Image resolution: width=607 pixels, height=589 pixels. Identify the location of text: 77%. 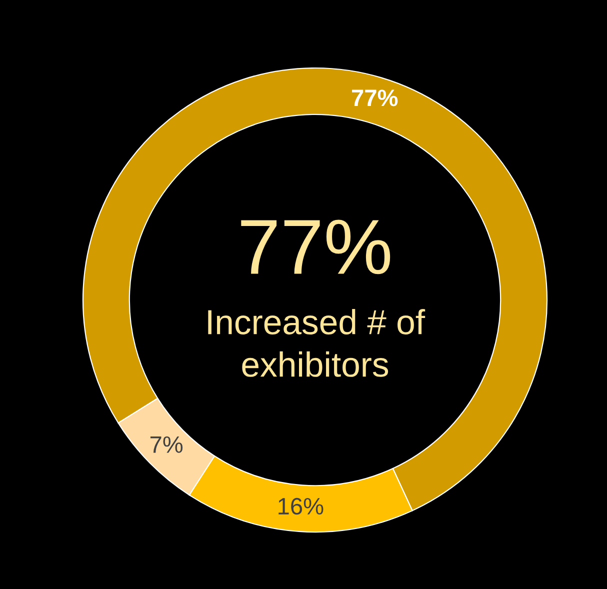
(315, 247).